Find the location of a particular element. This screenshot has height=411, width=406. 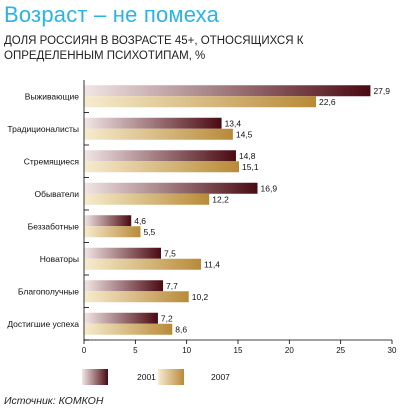

x-tick-label: 0 is located at coordinates (84, 350).